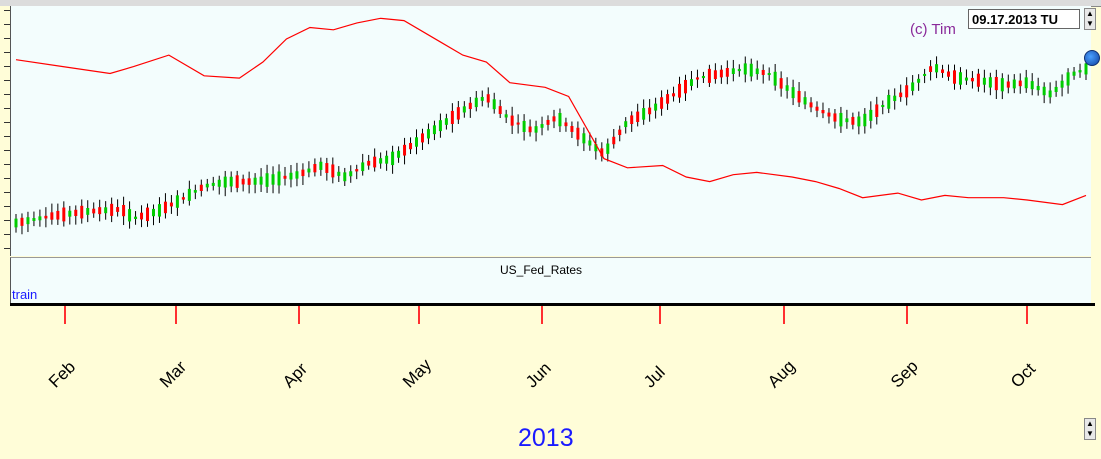  What do you see at coordinates (295, 375) in the screenshot?
I see `month-label-apr: Apr` at bounding box center [295, 375].